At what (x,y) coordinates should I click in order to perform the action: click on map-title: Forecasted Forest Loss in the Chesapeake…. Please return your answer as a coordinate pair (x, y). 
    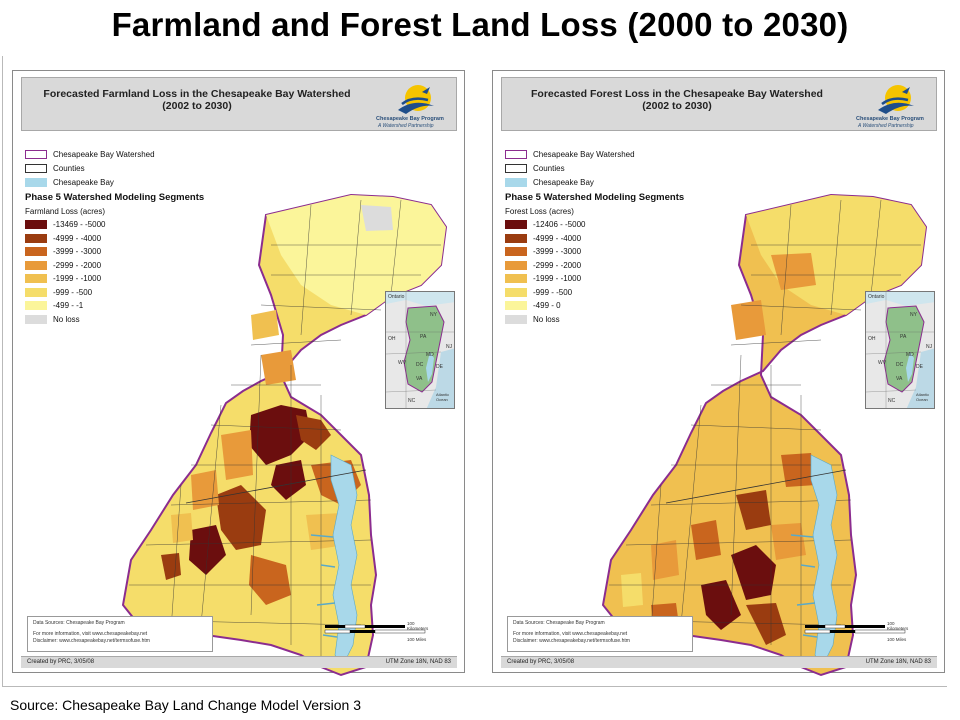
    Looking at the image, I should click on (677, 100).